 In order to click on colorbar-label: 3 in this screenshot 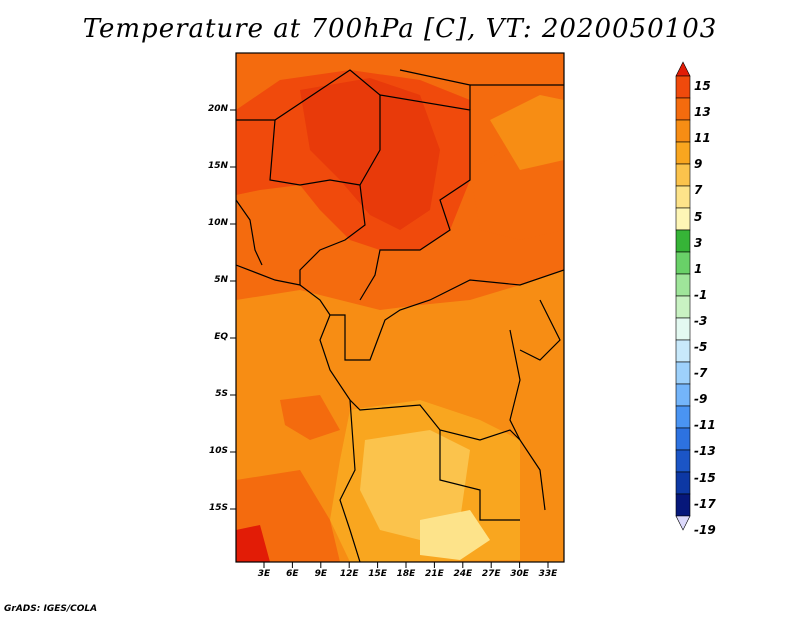, I will do `click(698, 242)`.